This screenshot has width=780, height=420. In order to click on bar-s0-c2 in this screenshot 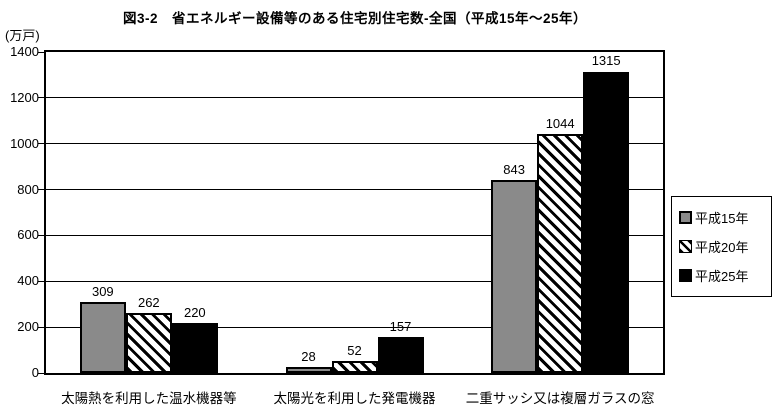, I will do `click(514, 276)`.